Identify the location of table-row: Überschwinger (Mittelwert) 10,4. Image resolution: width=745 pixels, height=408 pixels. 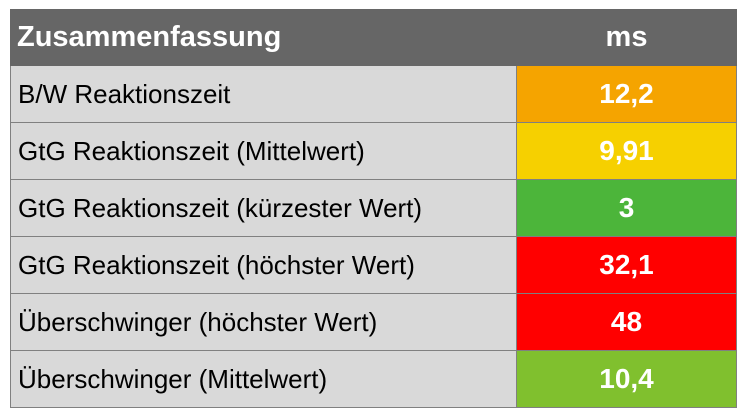
(373, 379).